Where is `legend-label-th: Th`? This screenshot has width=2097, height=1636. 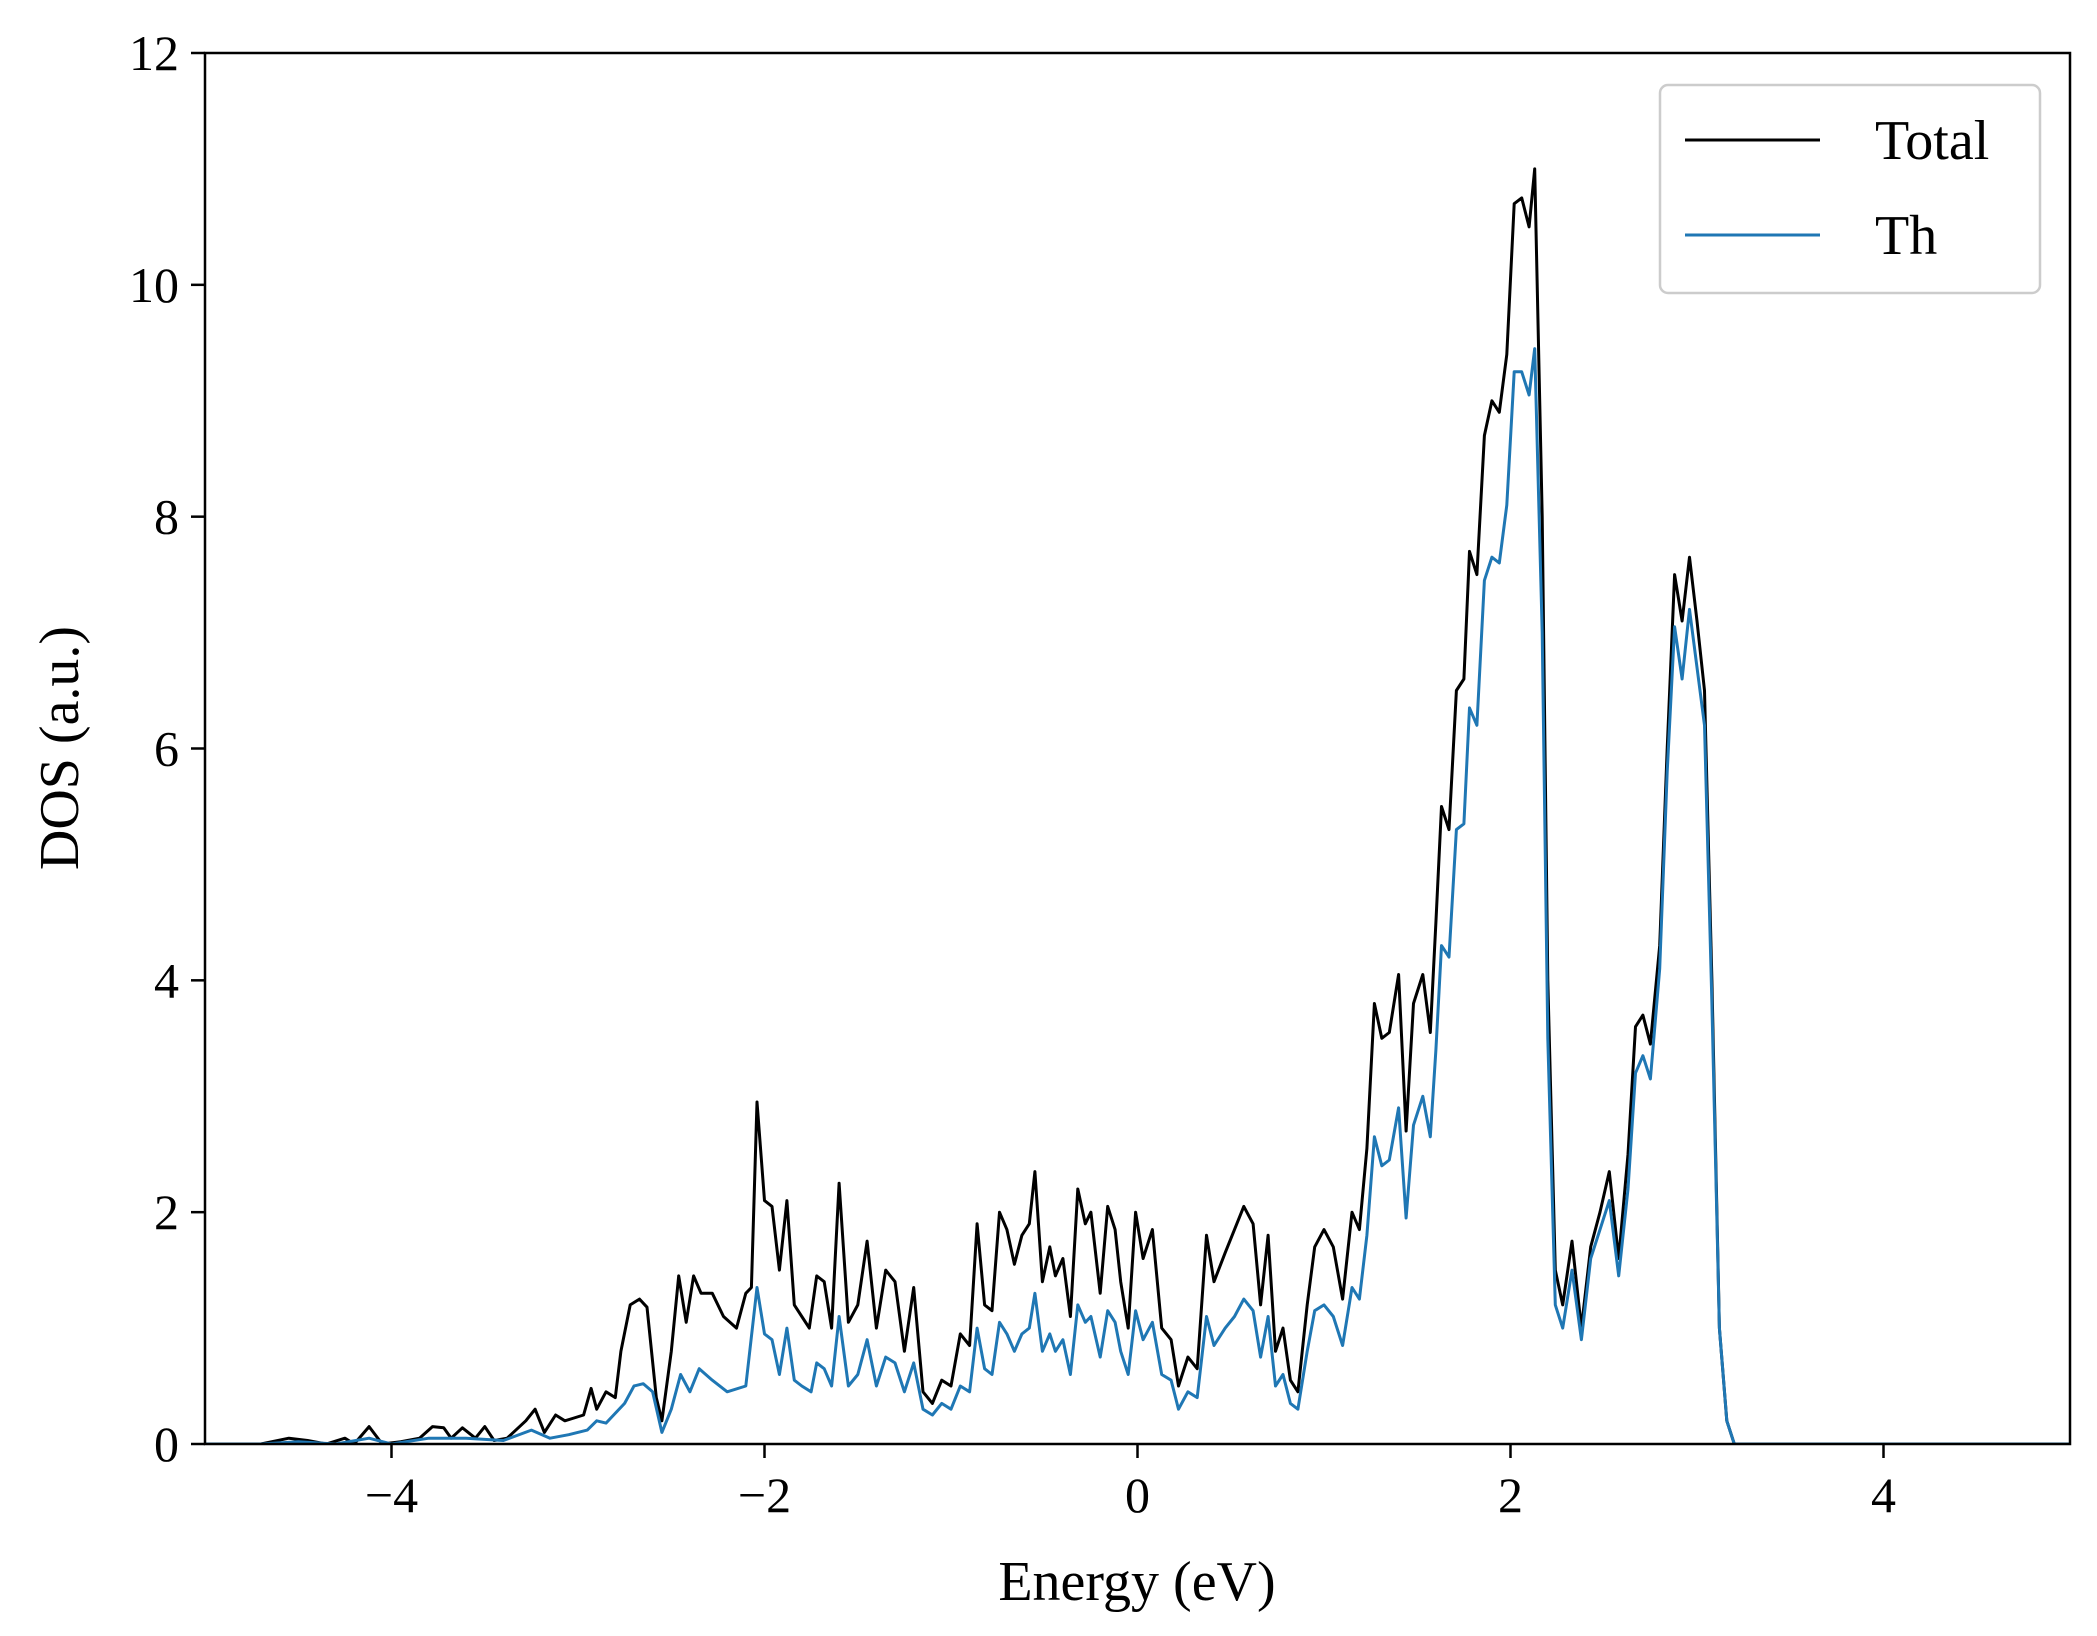 legend-label-th: Th is located at coordinates (1906, 236).